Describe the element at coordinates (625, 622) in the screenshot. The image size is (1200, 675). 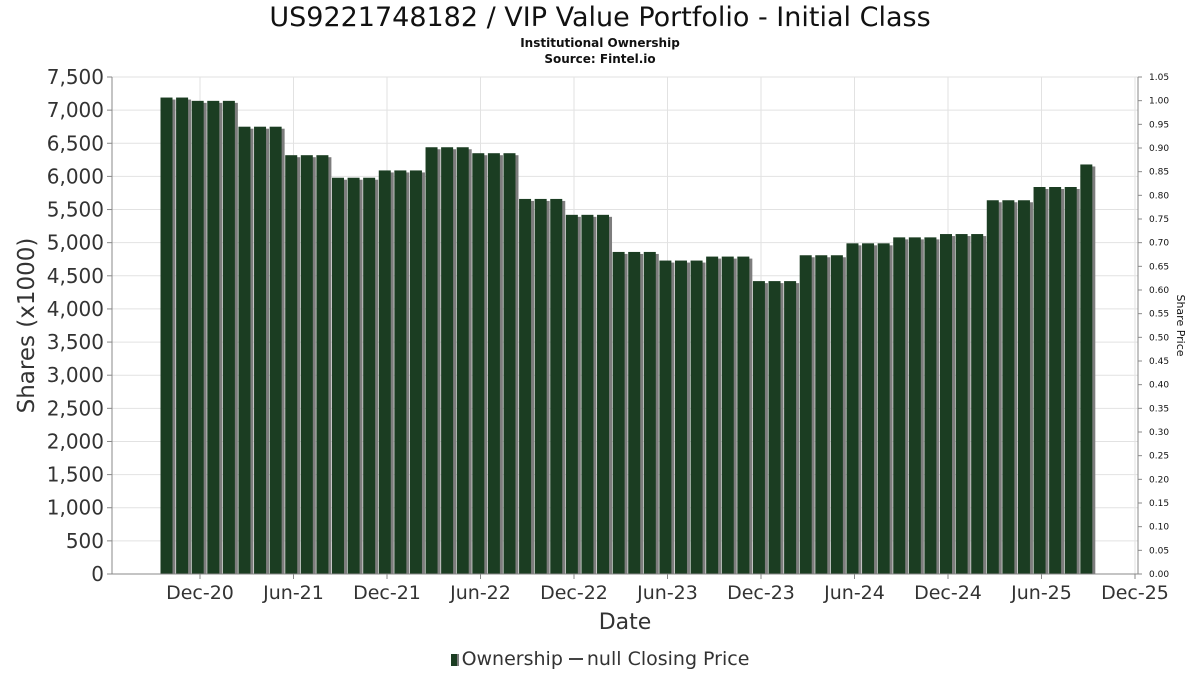
I see `x-axis-label: Date` at that location.